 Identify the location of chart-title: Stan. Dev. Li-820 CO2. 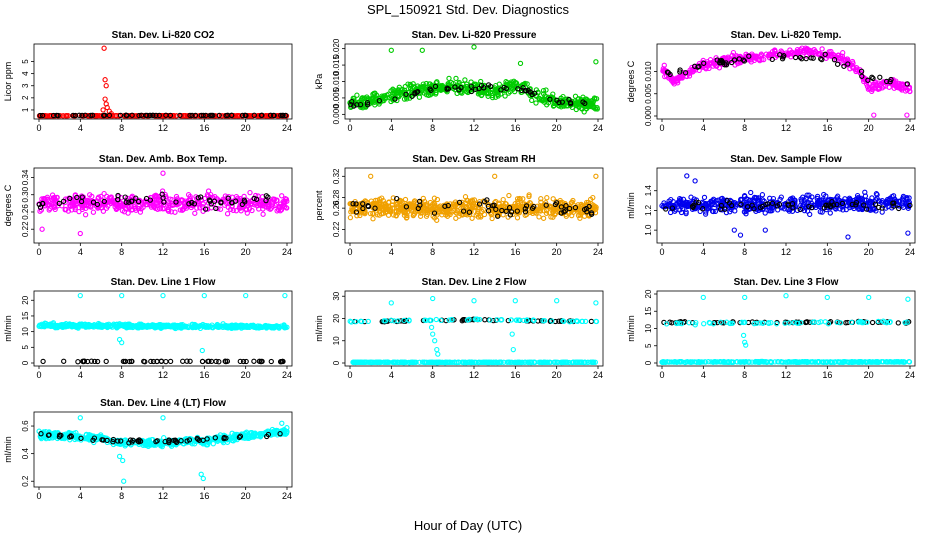
(163, 35).